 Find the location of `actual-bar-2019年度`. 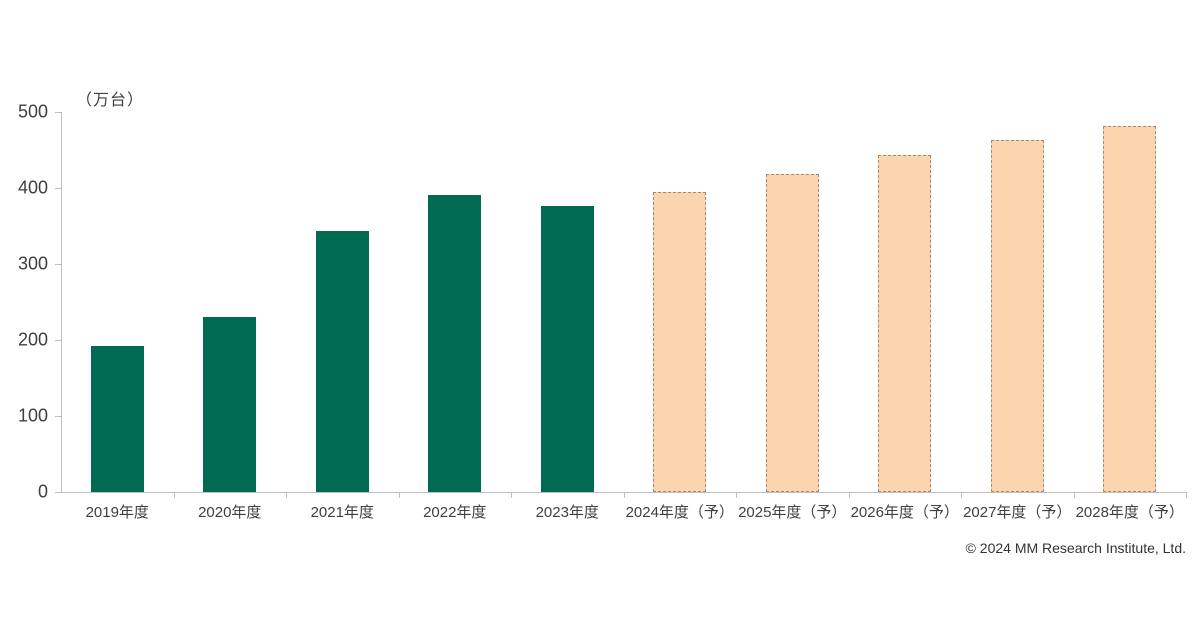

actual-bar-2019年度 is located at coordinates (117, 419).